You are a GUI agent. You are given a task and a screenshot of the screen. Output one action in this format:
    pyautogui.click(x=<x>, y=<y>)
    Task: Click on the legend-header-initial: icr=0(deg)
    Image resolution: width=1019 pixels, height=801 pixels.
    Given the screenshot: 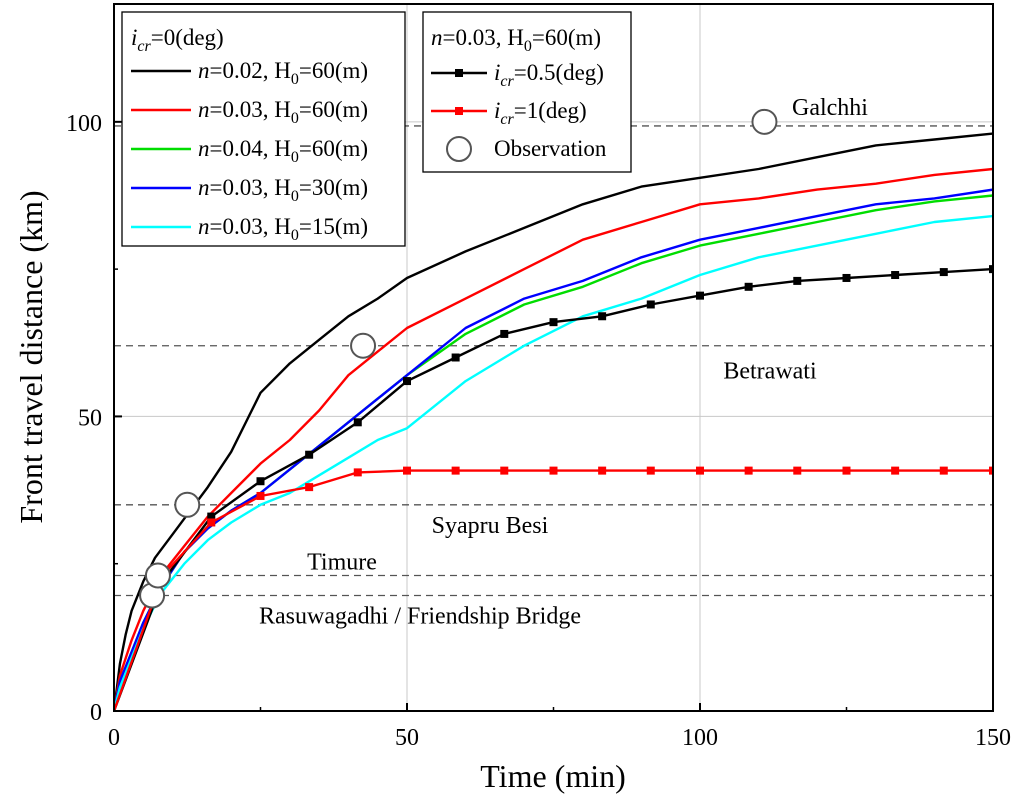 What is the action you would take?
    pyautogui.click(x=177, y=40)
    